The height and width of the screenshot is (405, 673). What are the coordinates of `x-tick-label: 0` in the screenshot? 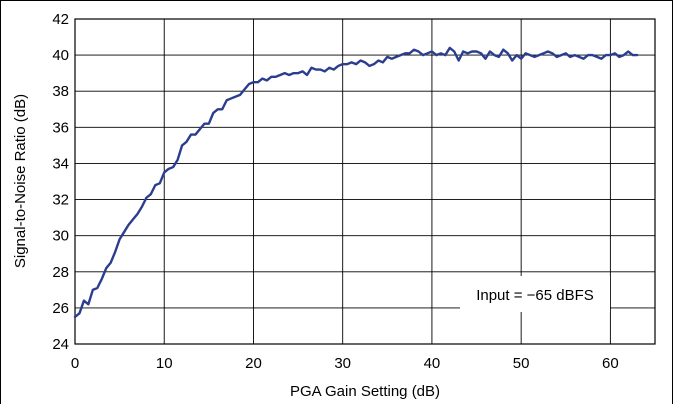 It's located at (75, 363).